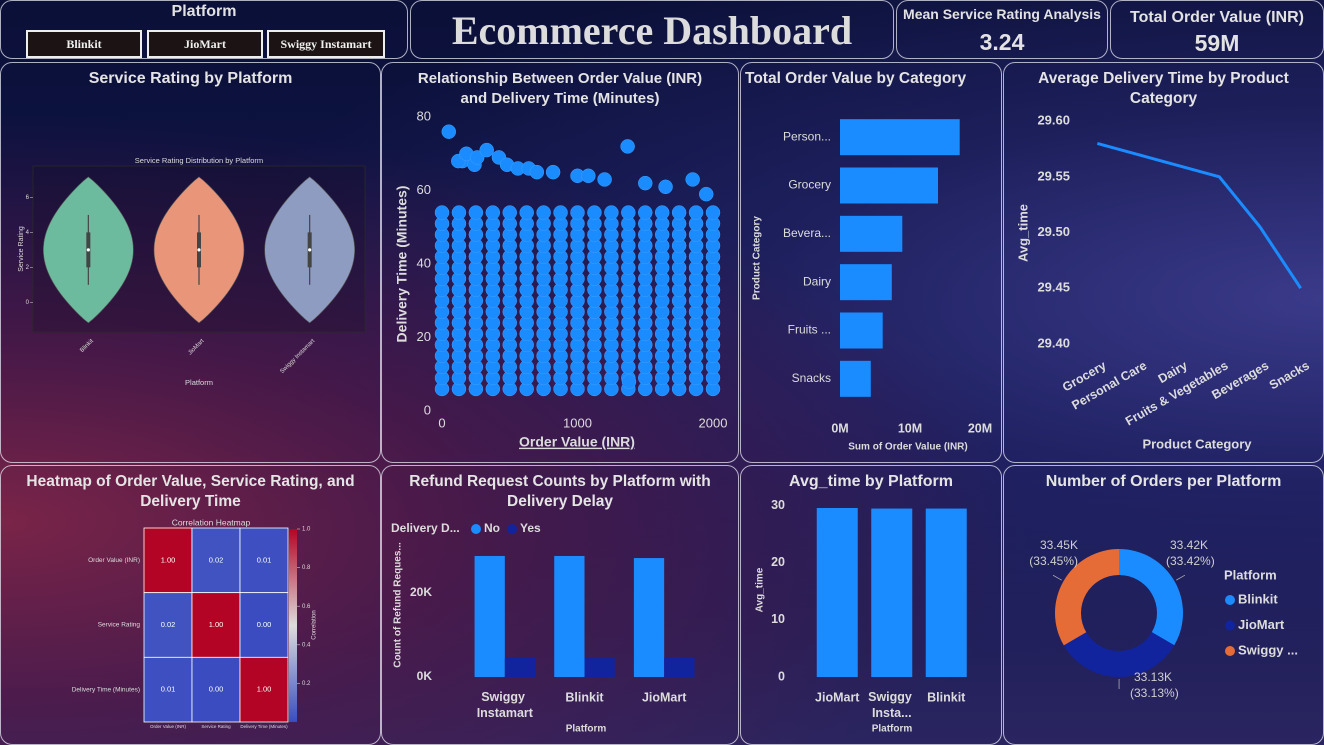 This screenshot has width=1324, height=745. Describe the element at coordinates (1057, 577) in the screenshot. I see `leader-line` at that location.